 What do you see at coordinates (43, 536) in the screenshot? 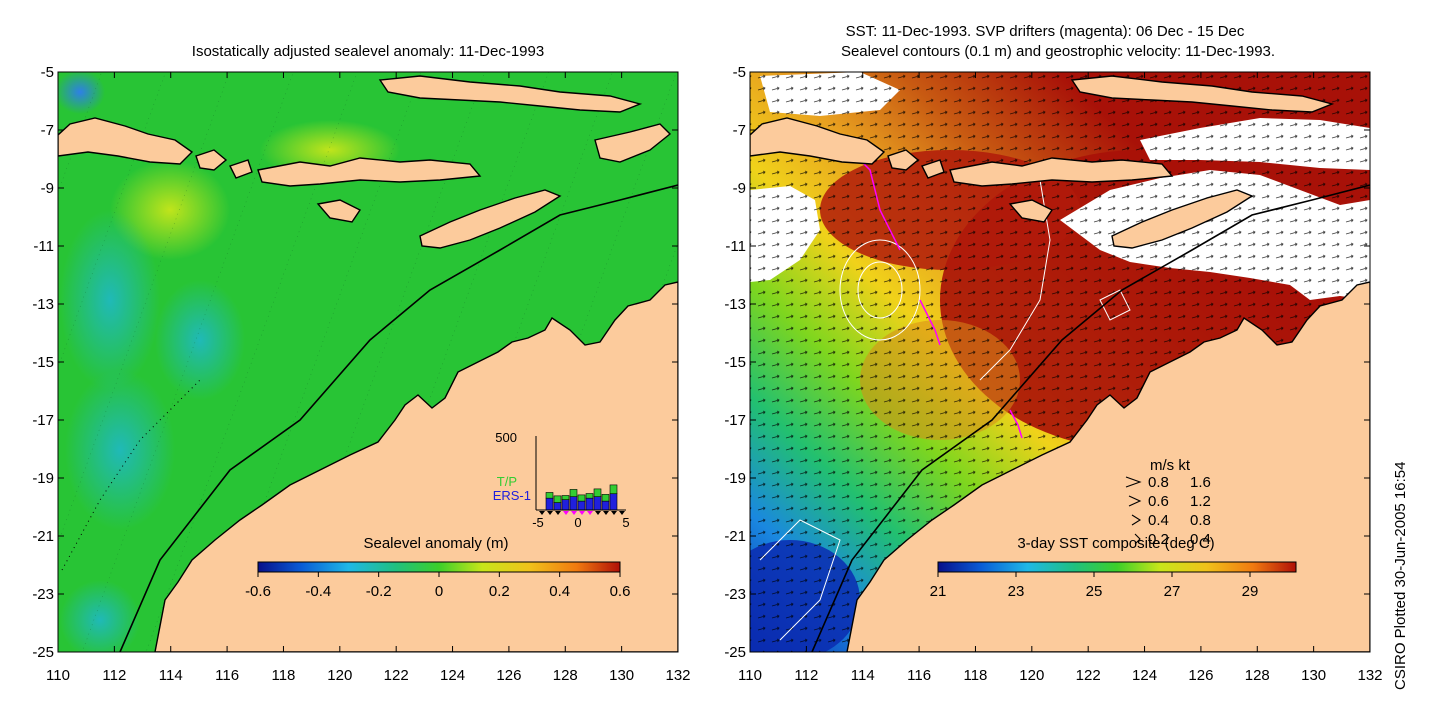
I see `y-tick-label: -21` at bounding box center [43, 536].